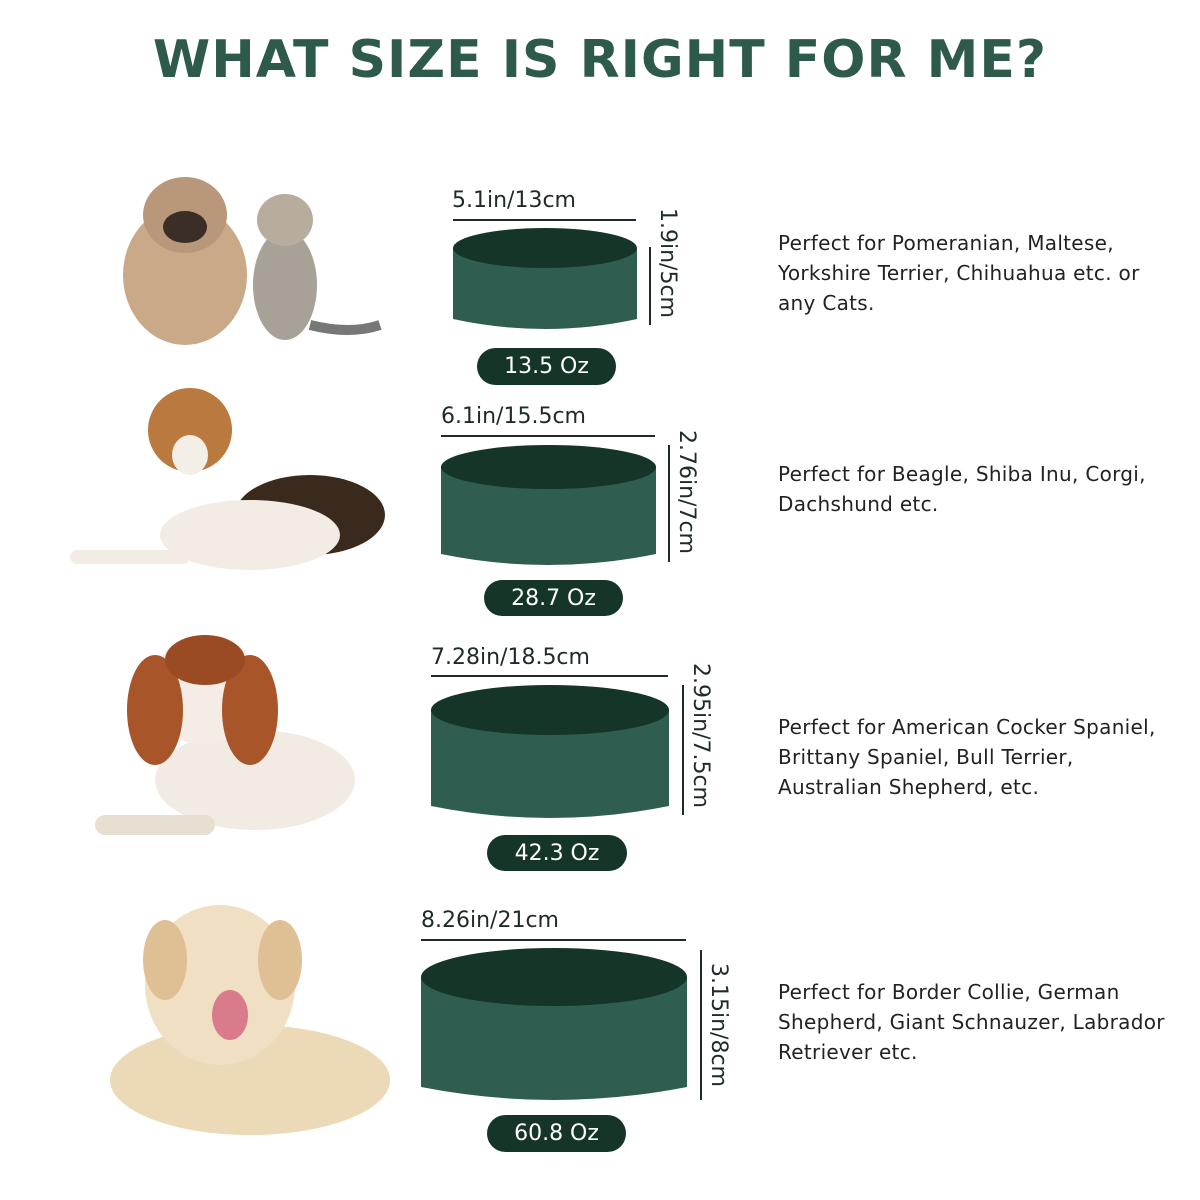  What do you see at coordinates (556, 1133) in the screenshot?
I see `capacity-badge: 60.8 Oz` at bounding box center [556, 1133].